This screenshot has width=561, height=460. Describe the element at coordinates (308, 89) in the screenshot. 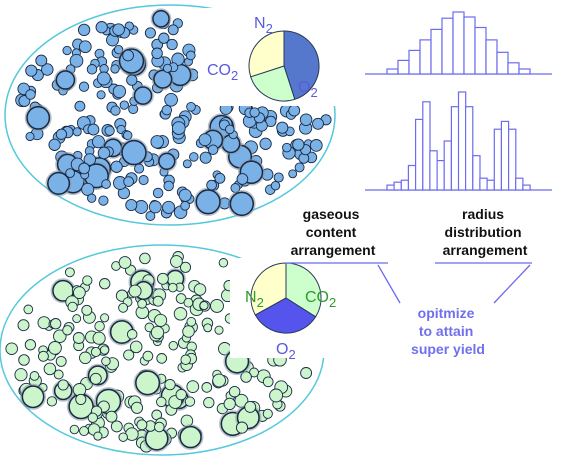

I see `top-pie-label-o2: O2` at that location.